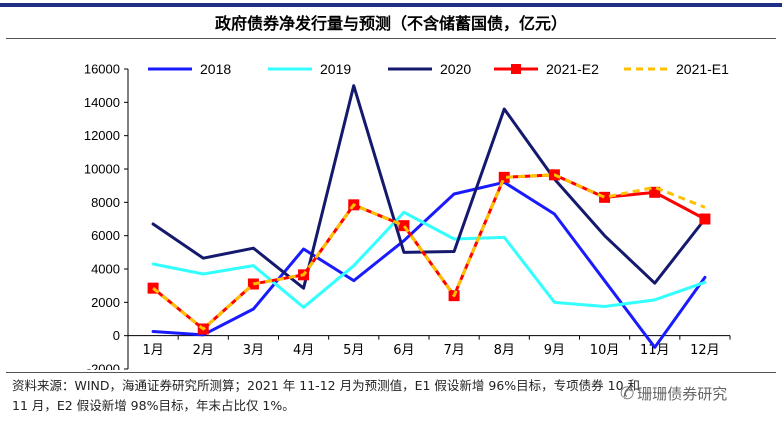  Describe the element at coordinates (103, 366) in the screenshot. I see `y-tick-label: -2000` at that location.